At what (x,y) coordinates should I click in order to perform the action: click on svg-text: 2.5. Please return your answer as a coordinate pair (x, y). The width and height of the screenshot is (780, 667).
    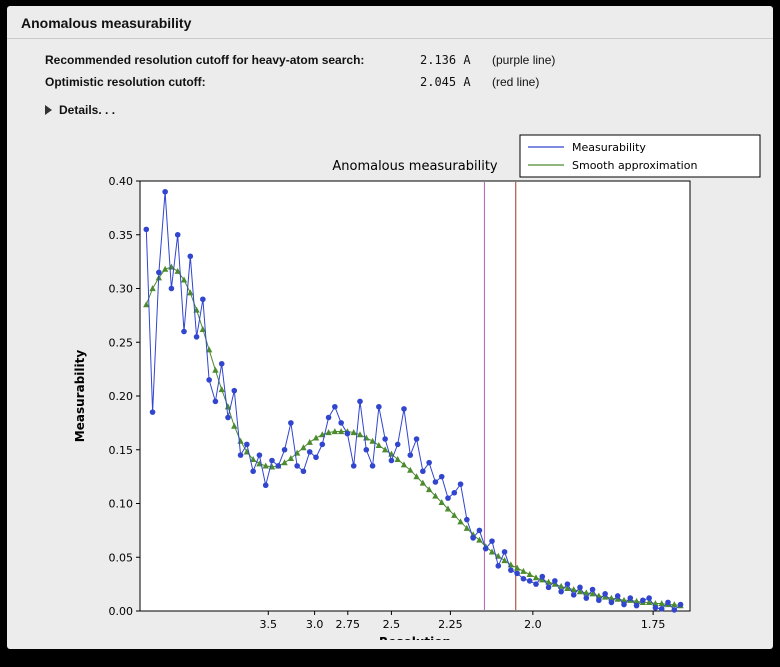
    Looking at the image, I should click on (392, 624).